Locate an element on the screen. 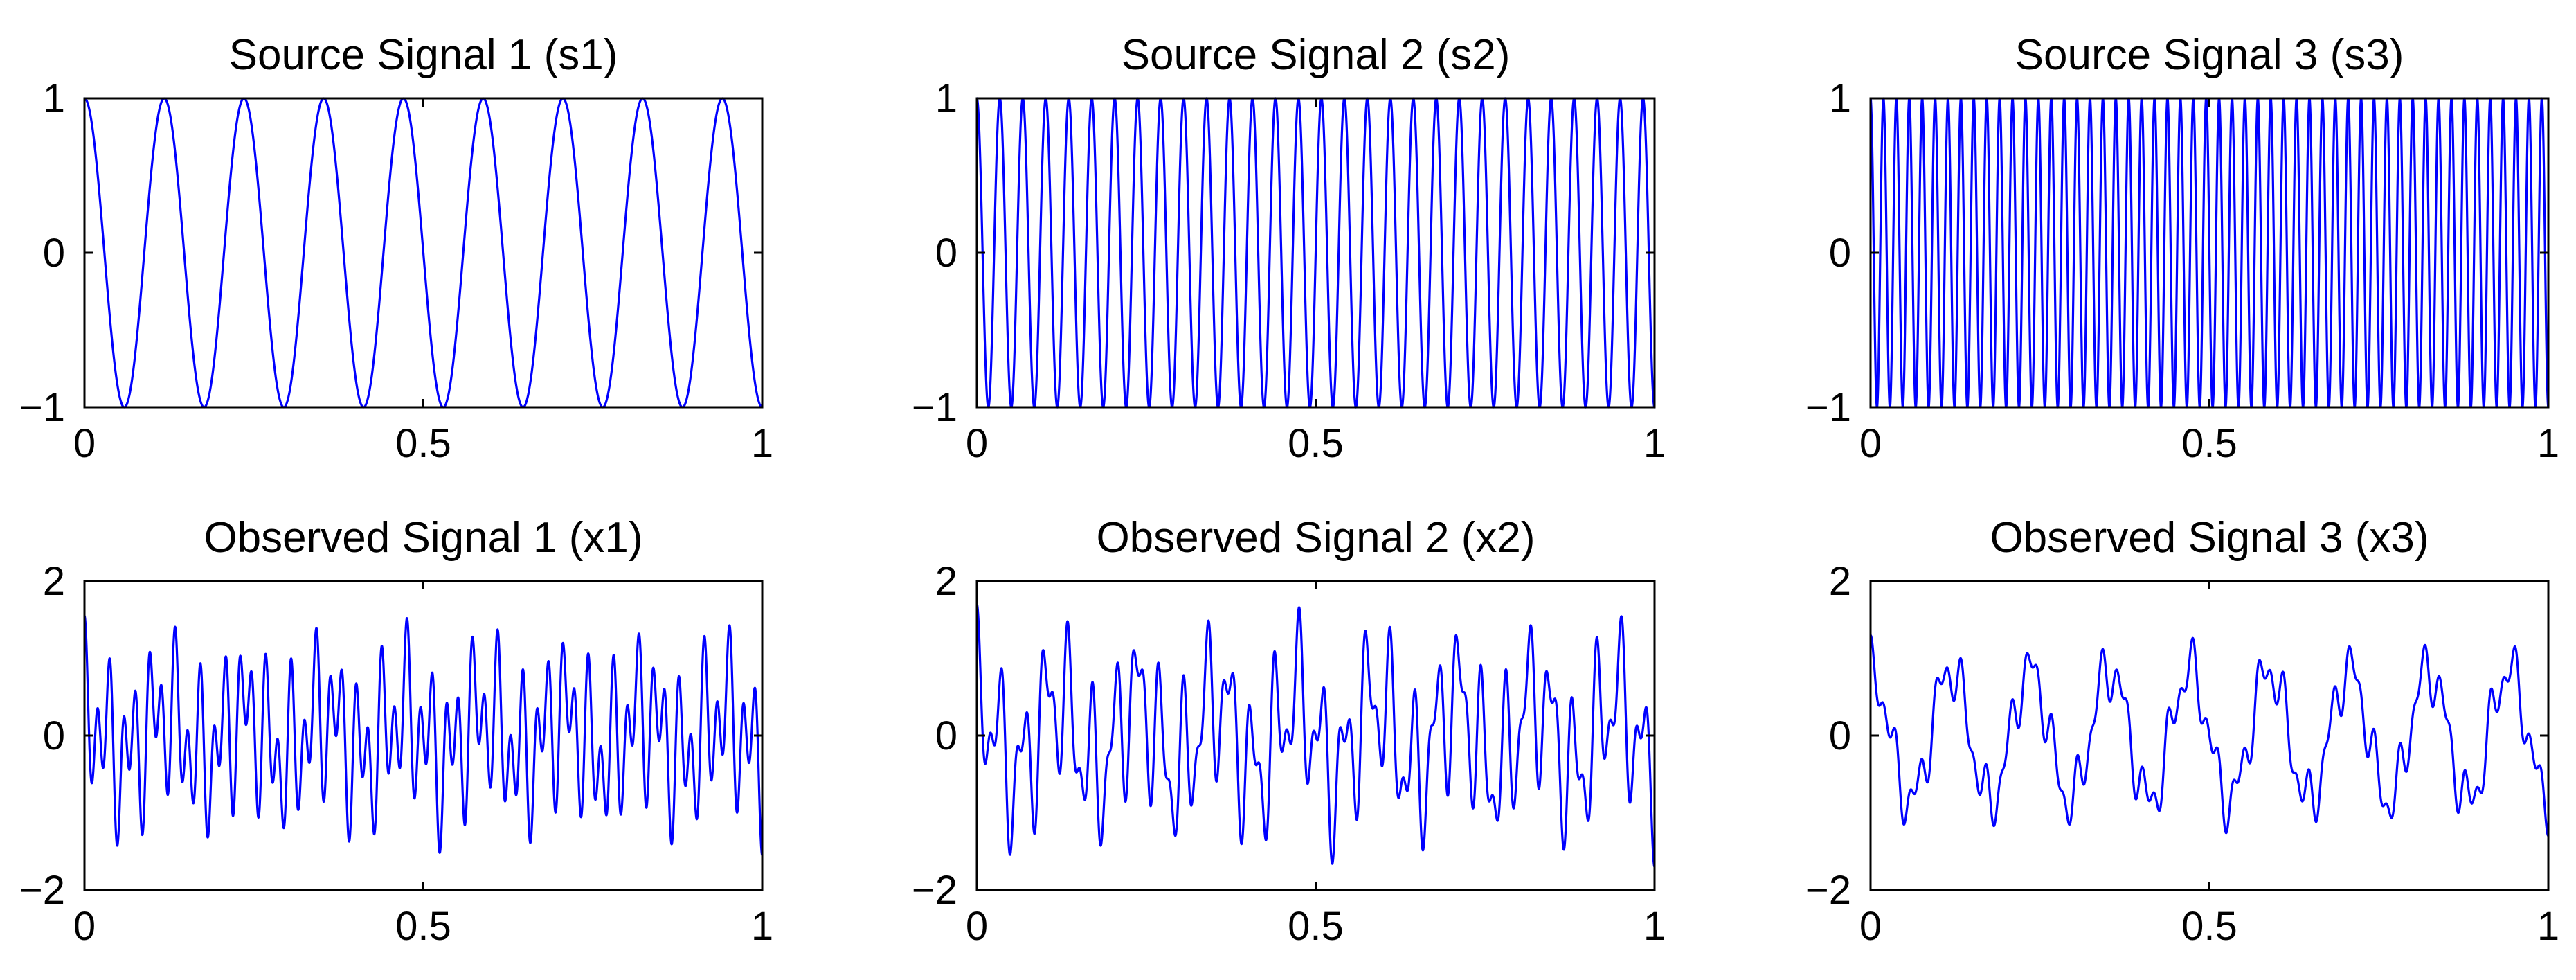 Image resolution: width=2576 pixels, height=980 pixels. subplot-title: Observed Signal 1 (x1) is located at coordinates (423, 538).